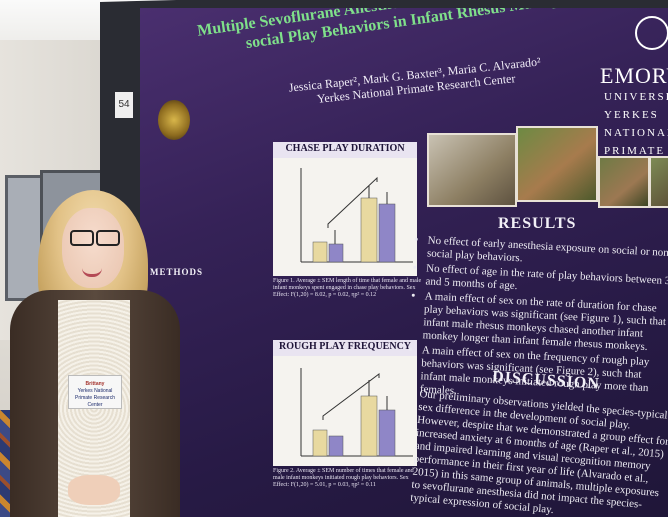 This screenshot has width=668, height=517. I want to click on logo-line: YERKES, so click(631, 115).